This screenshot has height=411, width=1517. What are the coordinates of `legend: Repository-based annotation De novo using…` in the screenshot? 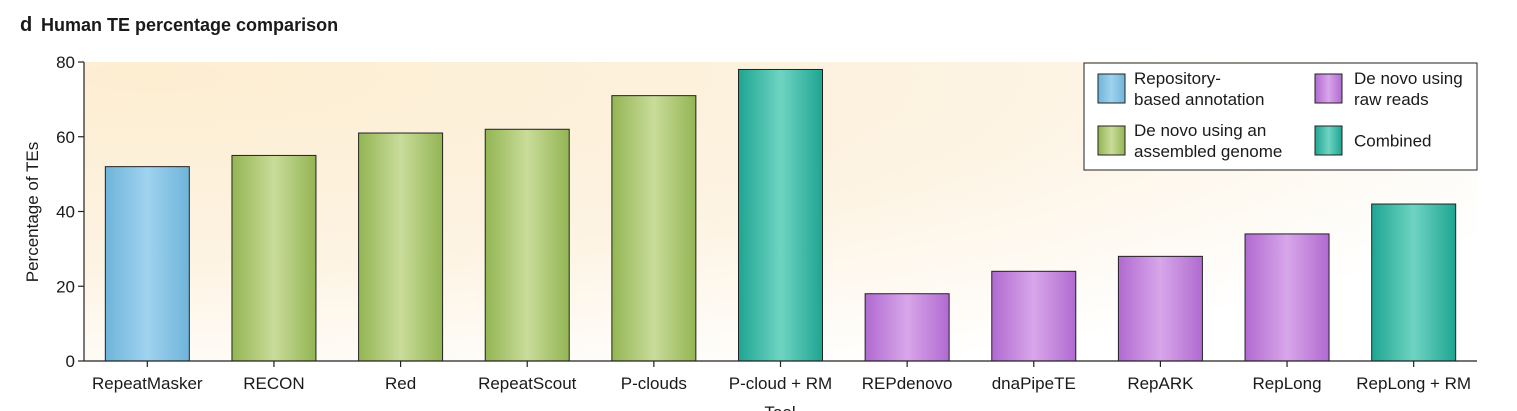 It's located at (1280, 116).